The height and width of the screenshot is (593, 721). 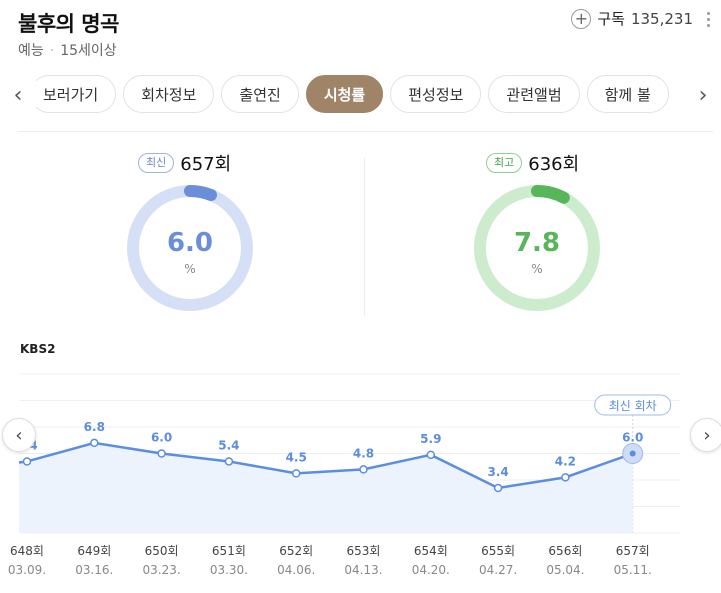 I want to click on tab-bar: 보러가기 회차정보 출연진 시청률 편성정보 관련앨범 함께 볼 ‹ ›, so click(x=360, y=95).